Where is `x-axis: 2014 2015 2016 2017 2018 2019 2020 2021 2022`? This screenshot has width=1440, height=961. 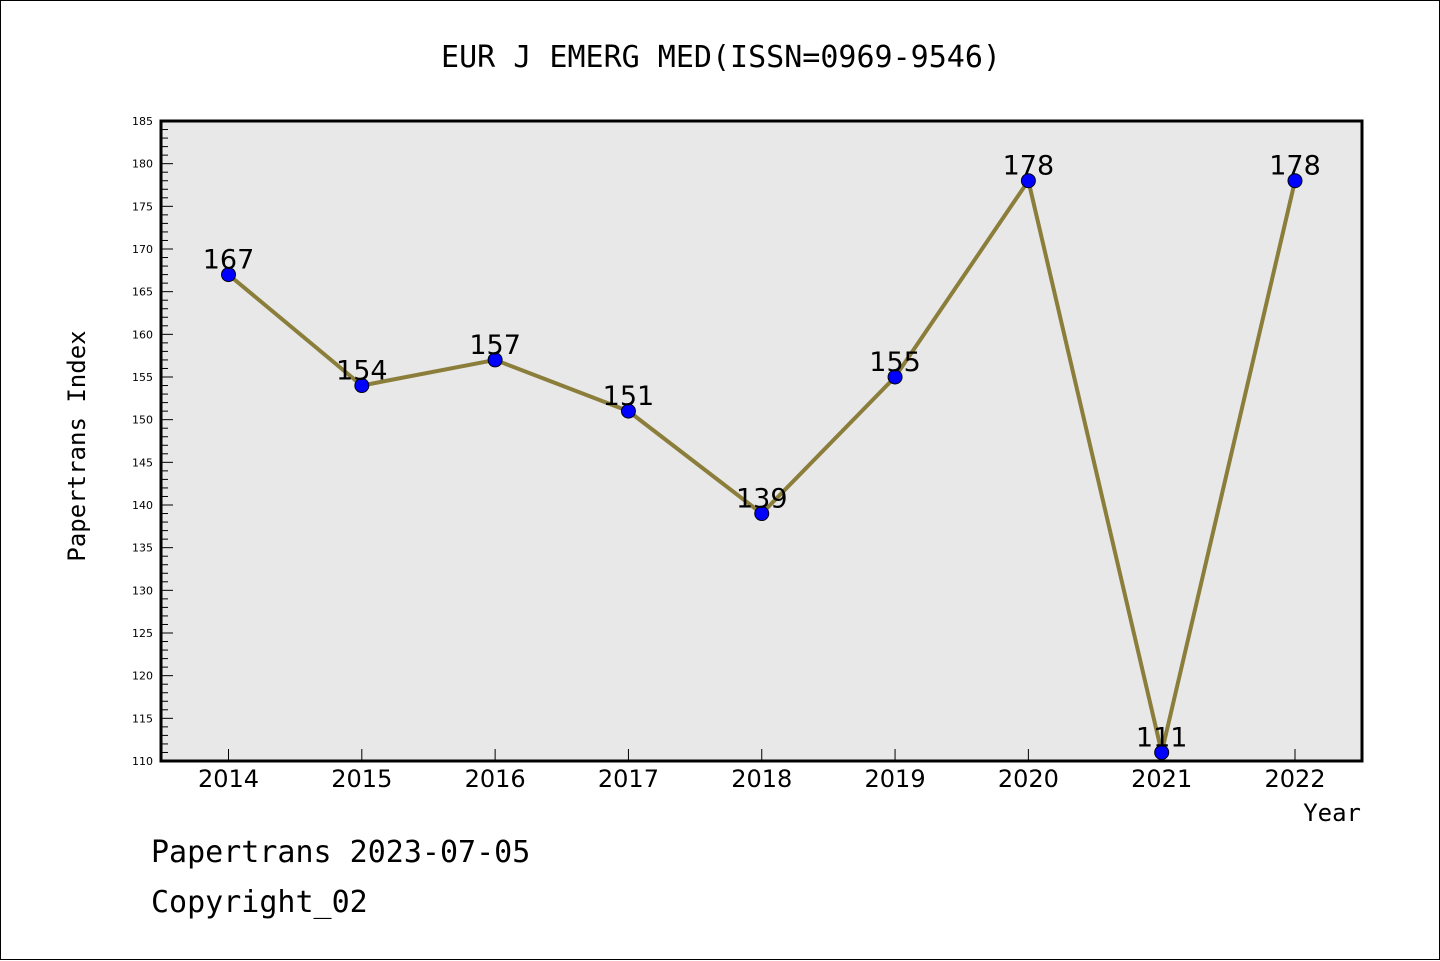 x-axis: 2014 2015 2016 2017 2018 2019 2020 2021 2022 is located at coordinates (762, 771).